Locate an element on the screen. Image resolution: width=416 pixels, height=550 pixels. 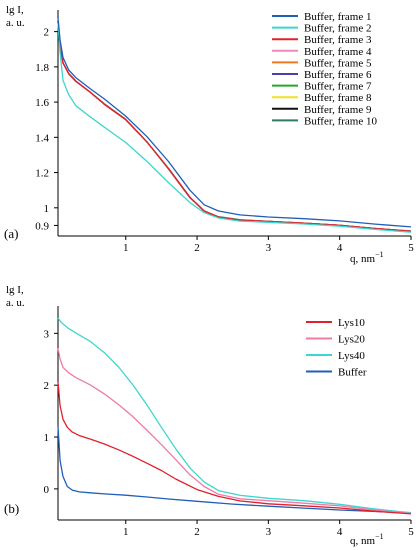
panel-a-x-tick-label: 5 is located at coordinates (411, 248).